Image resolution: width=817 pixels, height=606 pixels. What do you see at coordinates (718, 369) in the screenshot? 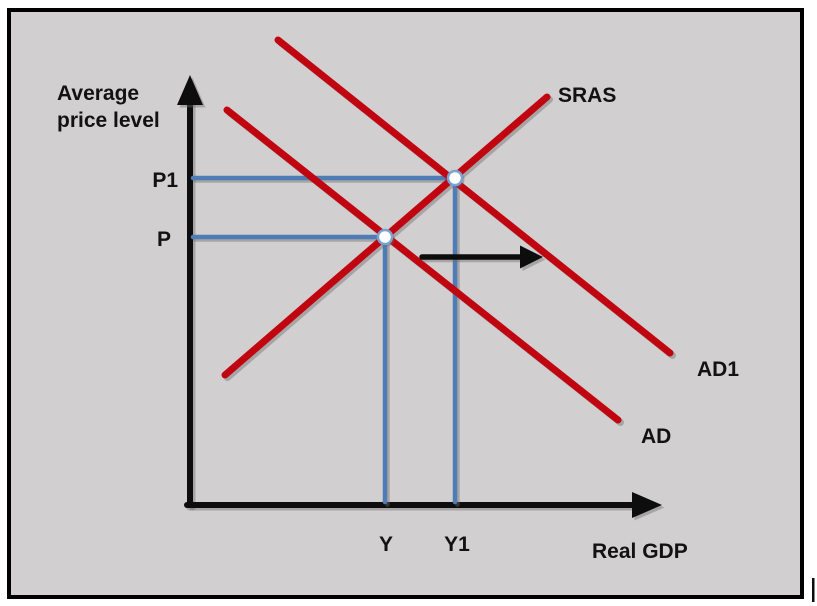
I see `ad1-curve-label: AD1` at bounding box center [718, 369].